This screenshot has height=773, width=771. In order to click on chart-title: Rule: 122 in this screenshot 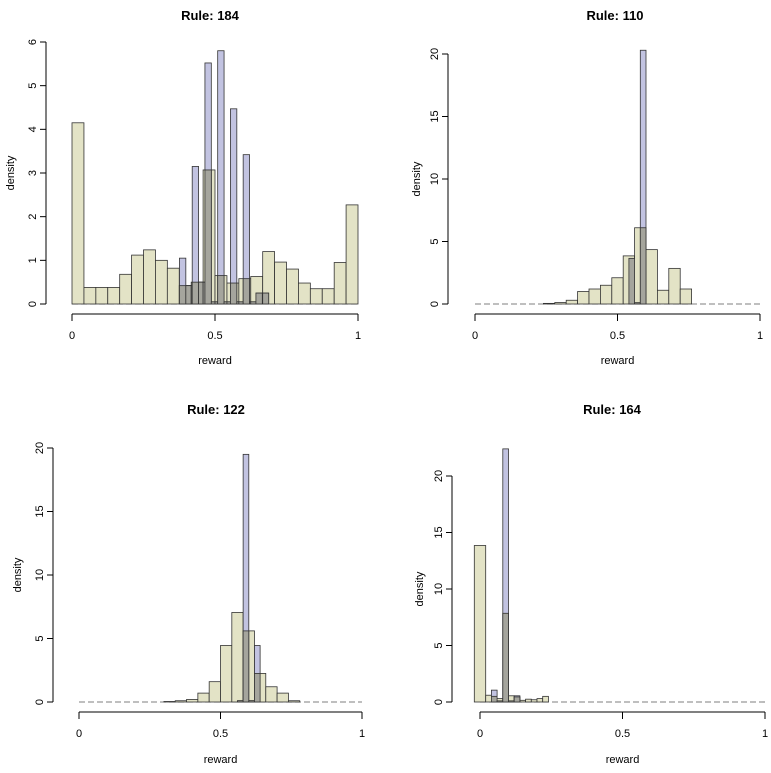, I will do `click(216, 409)`.